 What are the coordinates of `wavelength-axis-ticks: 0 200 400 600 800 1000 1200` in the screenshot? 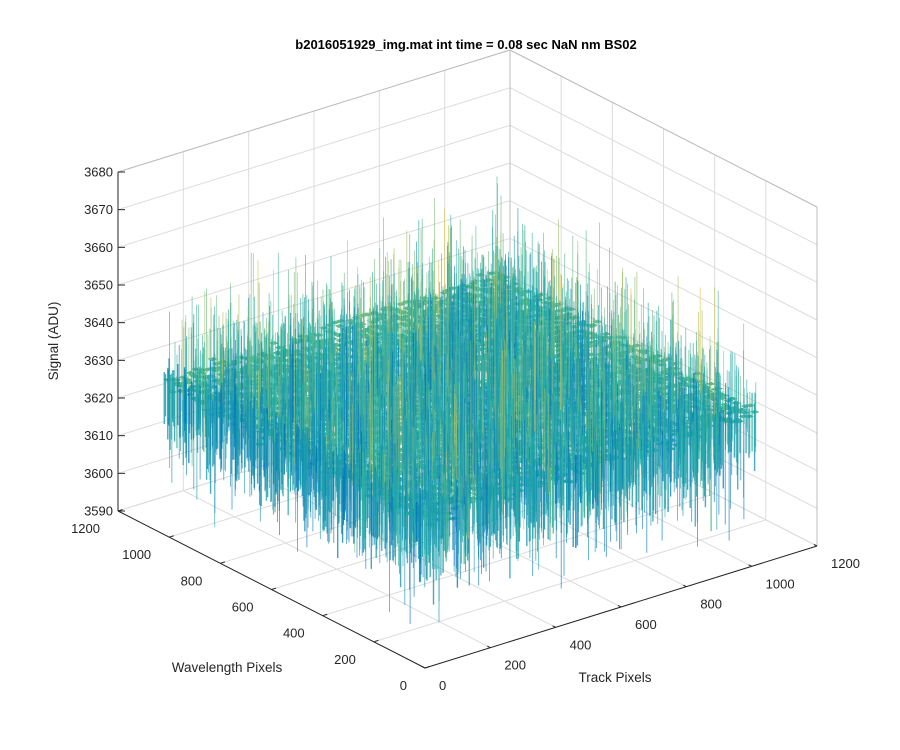 It's located at (250, 601).